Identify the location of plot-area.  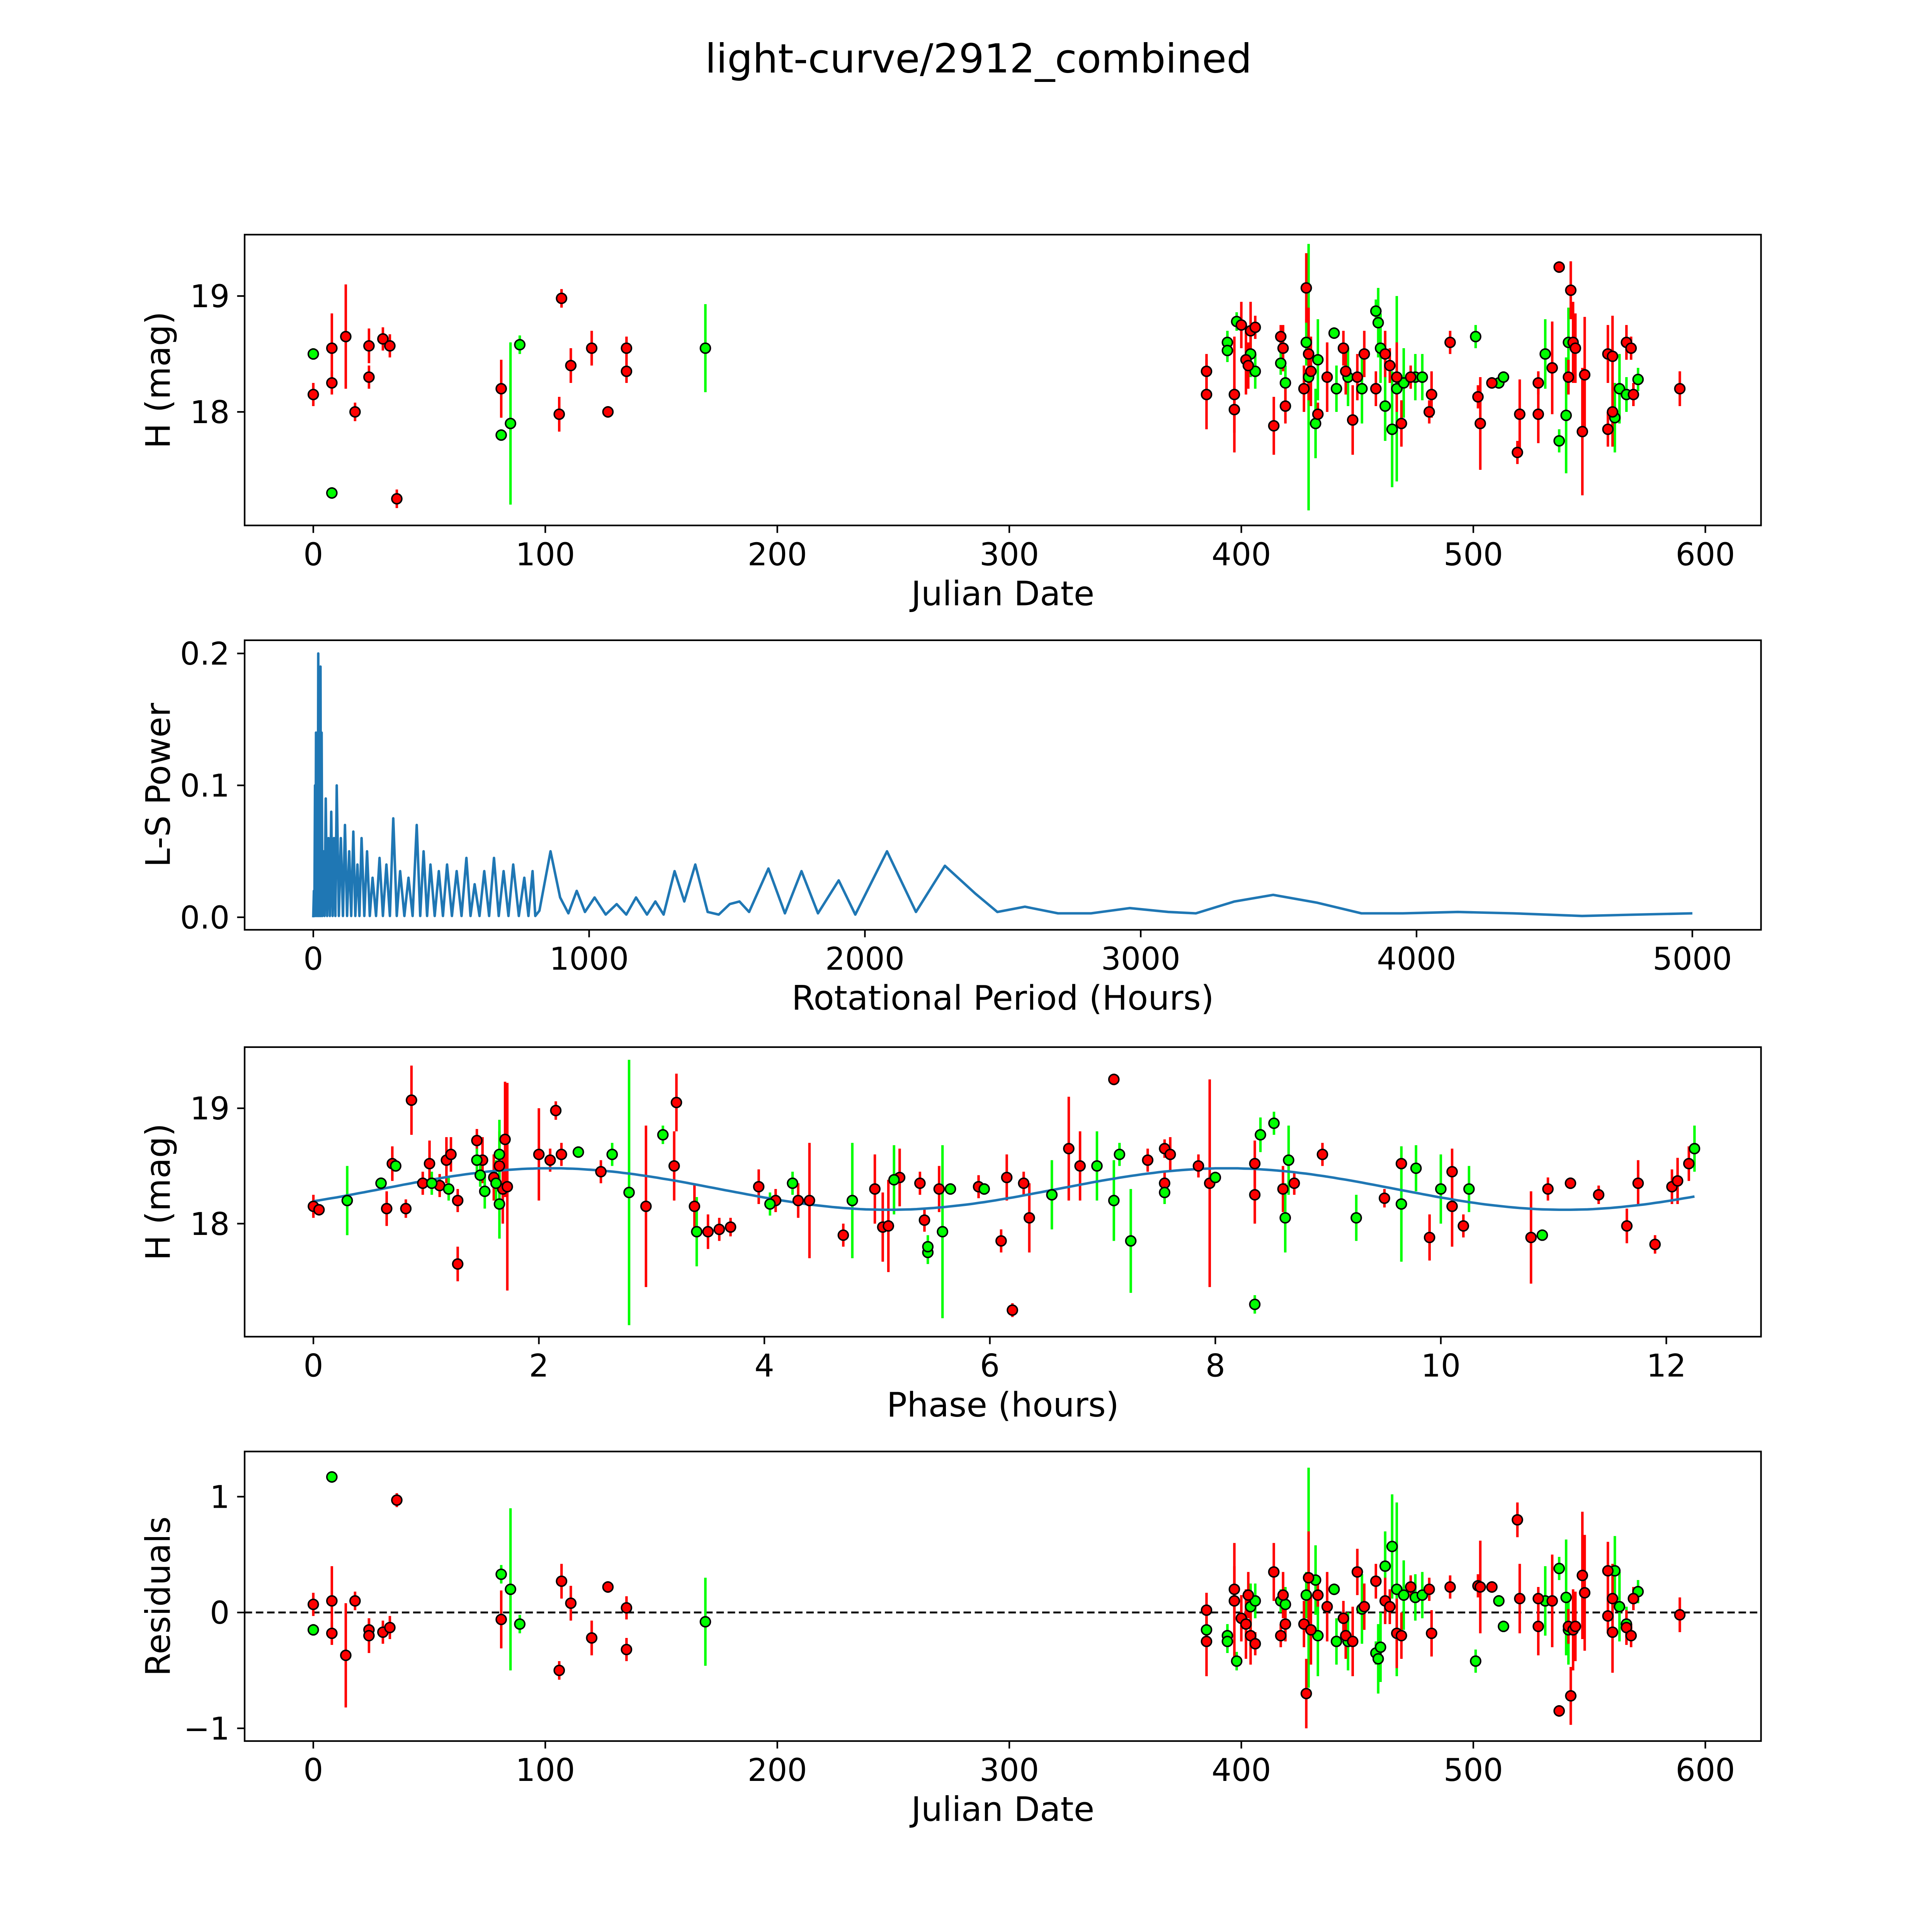
(997, 377).